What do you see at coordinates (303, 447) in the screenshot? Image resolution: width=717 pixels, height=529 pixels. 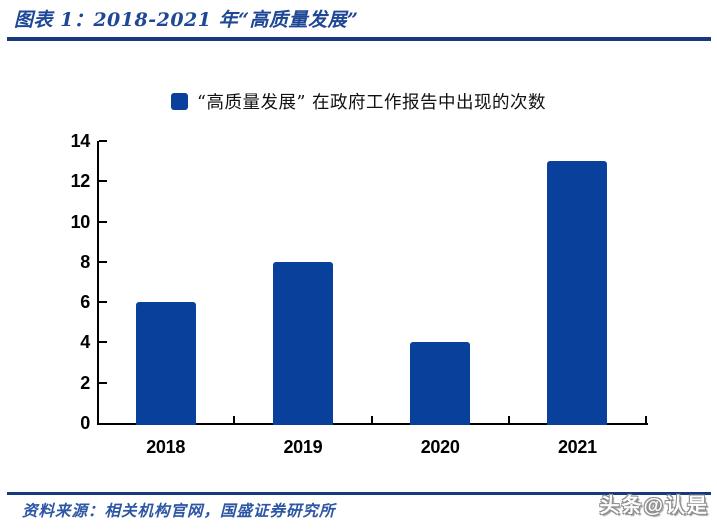 I see `x-axis-label: 2019` at bounding box center [303, 447].